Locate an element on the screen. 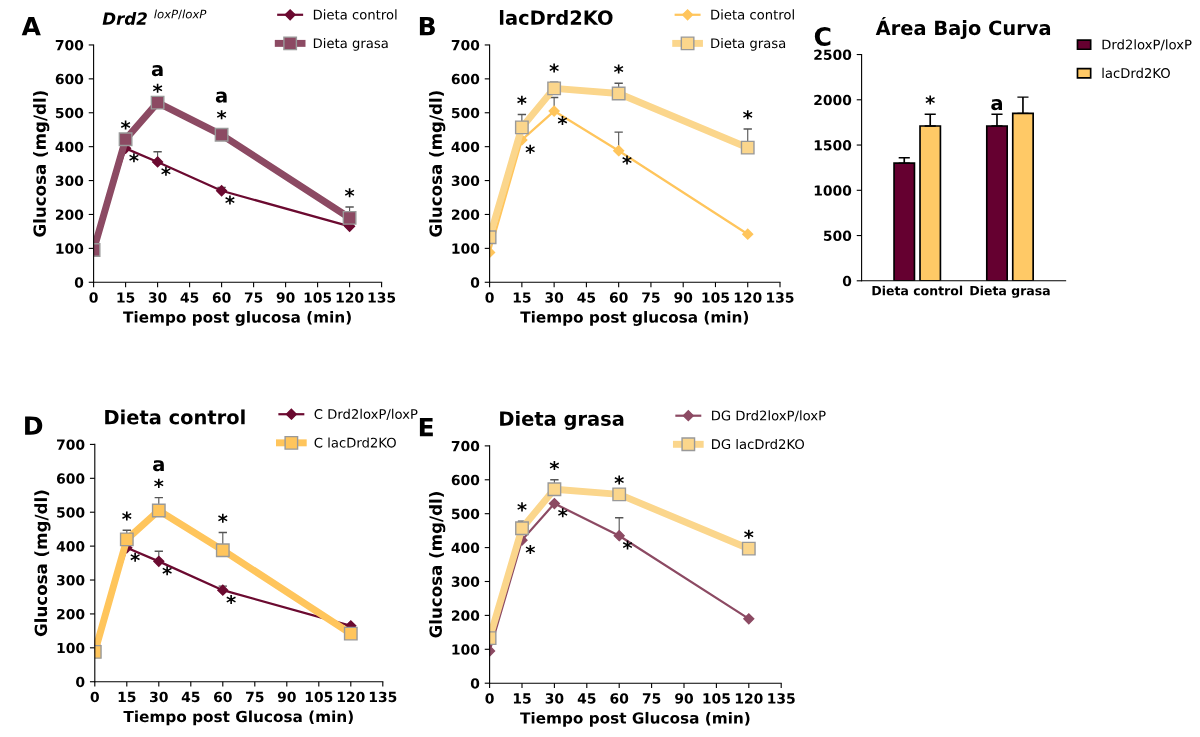  text: A is located at coordinates (31, 26).